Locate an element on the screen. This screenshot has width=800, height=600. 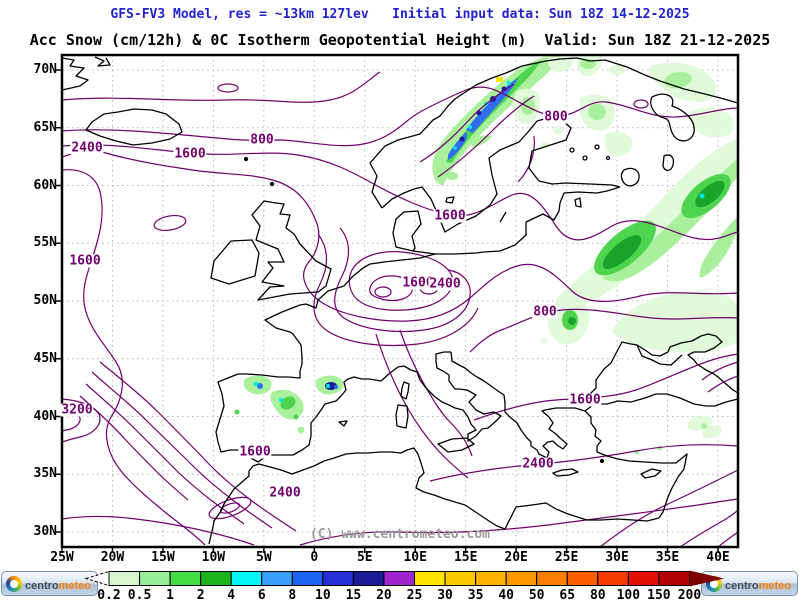
x-tick-label: 20W is located at coordinates (112, 557).